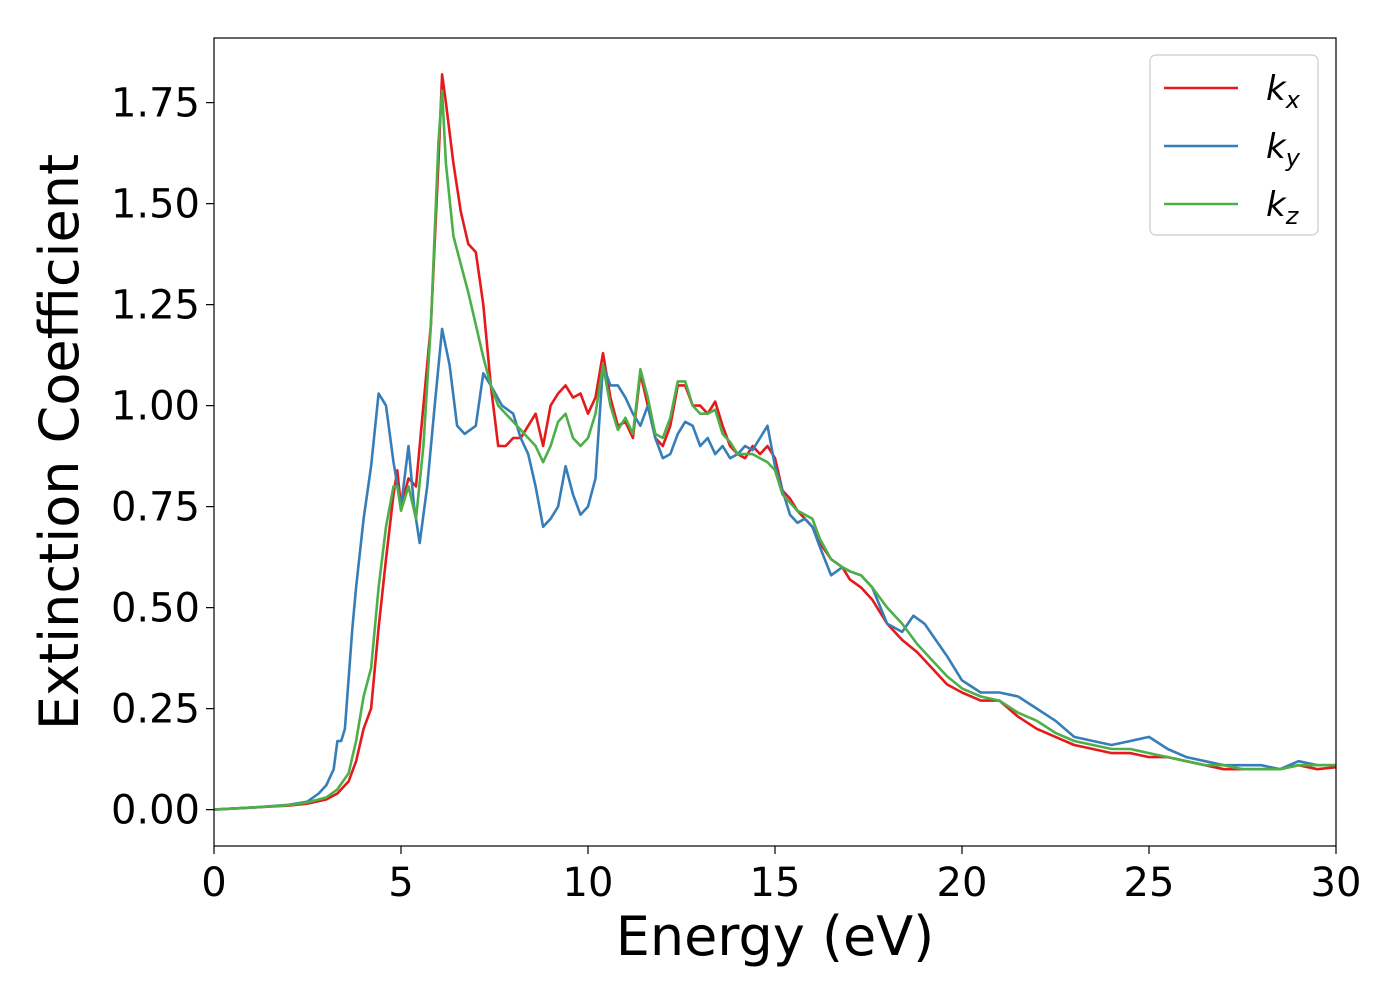 Image resolution: width=1400 pixels, height=1000 pixels. I want to click on x-tick-label: 10, so click(588, 883).